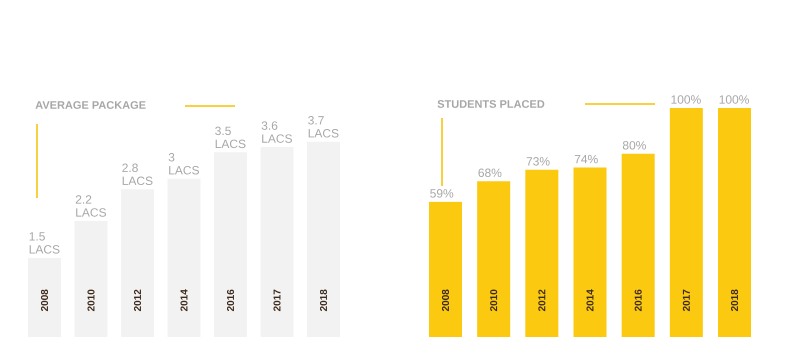 The width and height of the screenshot is (800, 337). I want to click on data-label: 3.5 LACS, so click(230, 137).